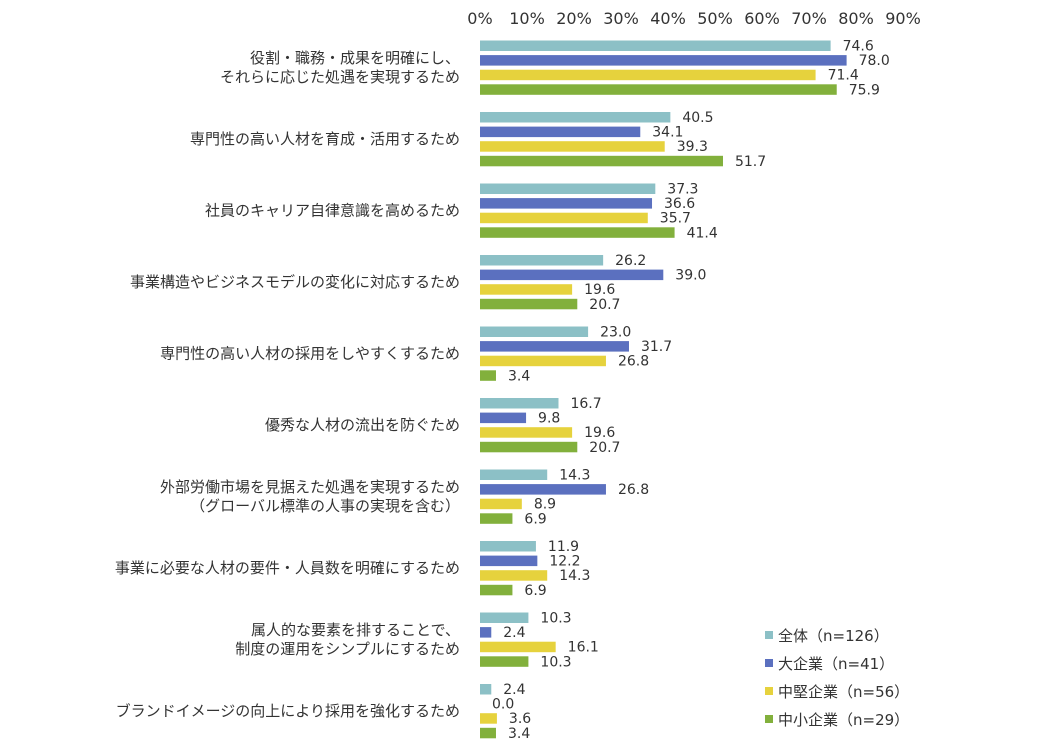 This screenshot has height=750, width=1057. Describe the element at coordinates (310, 487) in the screenshot. I see `category-label: 外部労働市場を見据えた処遇を実現するため` at that location.